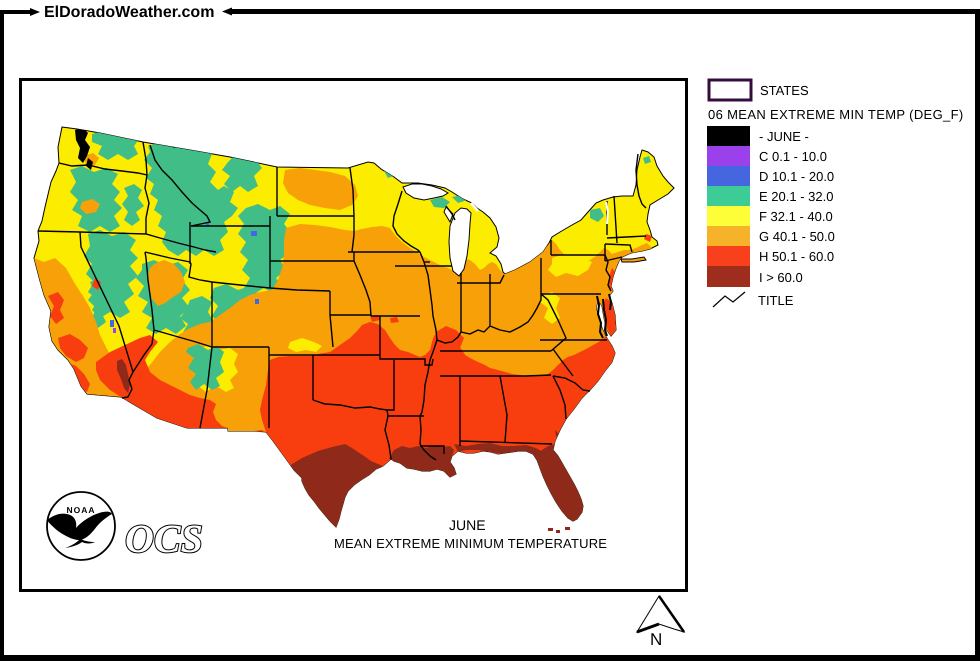 The width and height of the screenshot is (980, 661). What do you see at coordinates (164, 538) in the screenshot?
I see `svg-text: OCS` at bounding box center [164, 538].